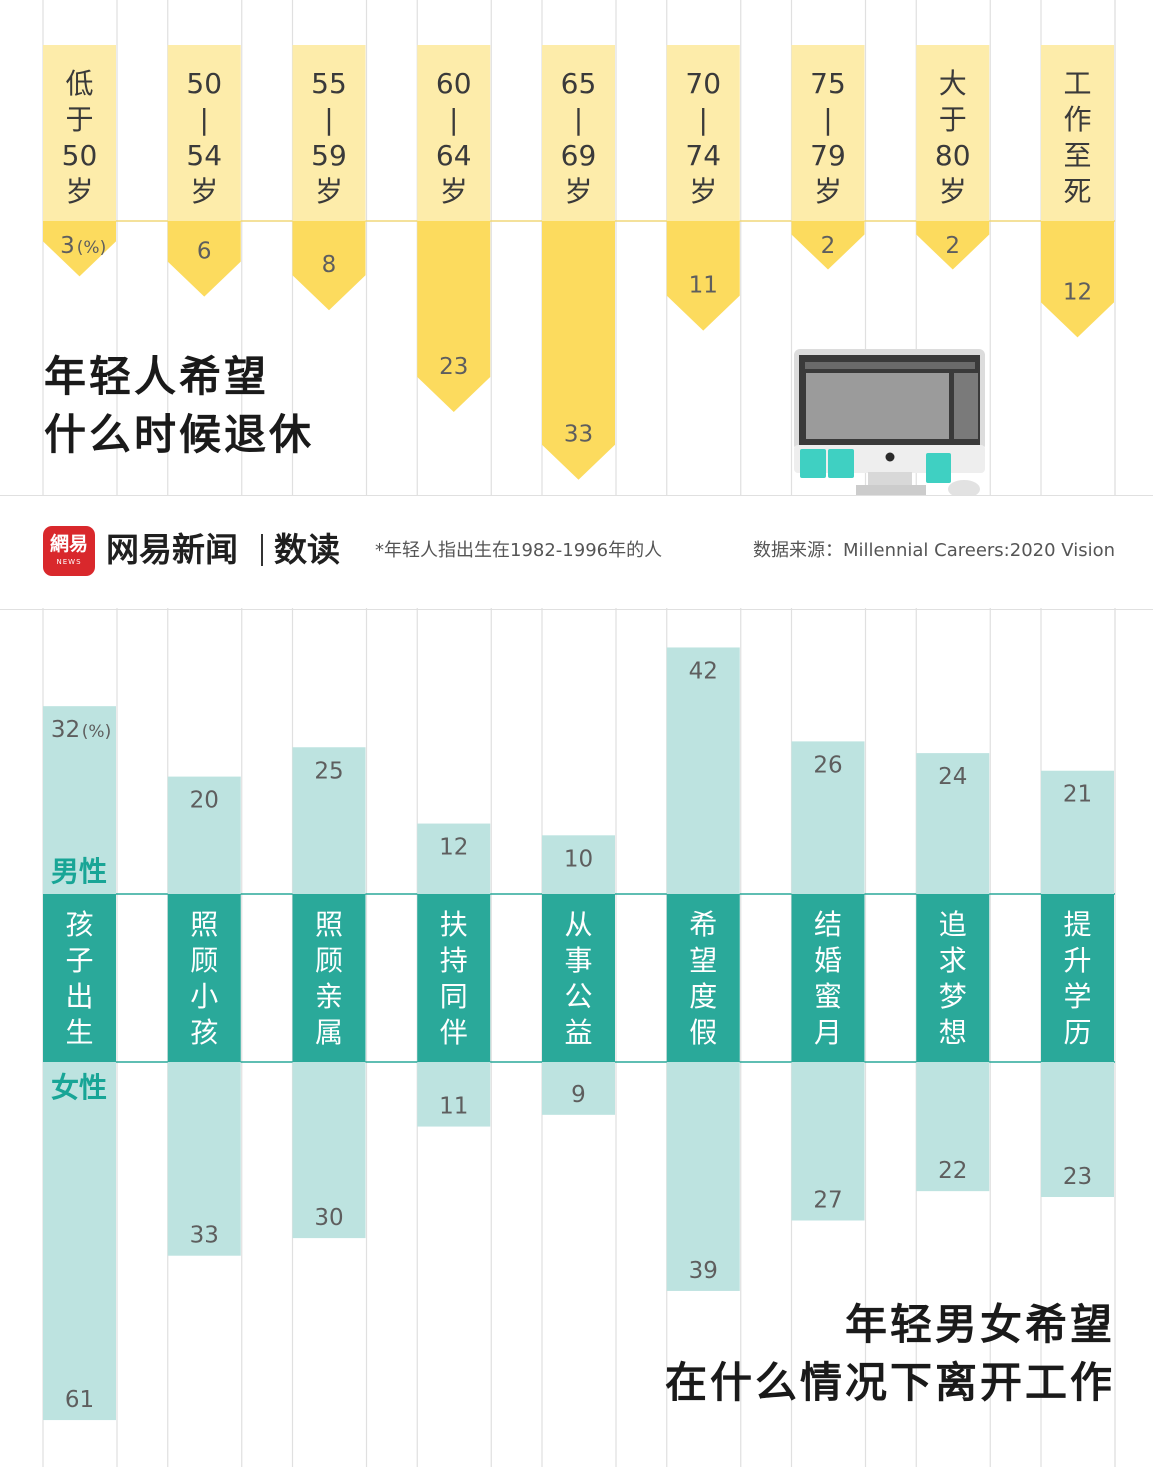 The width and height of the screenshot is (1153, 1467). What do you see at coordinates (953, 155) in the screenshot?
I see `category-label: 80` at bounding box center [953, 155].